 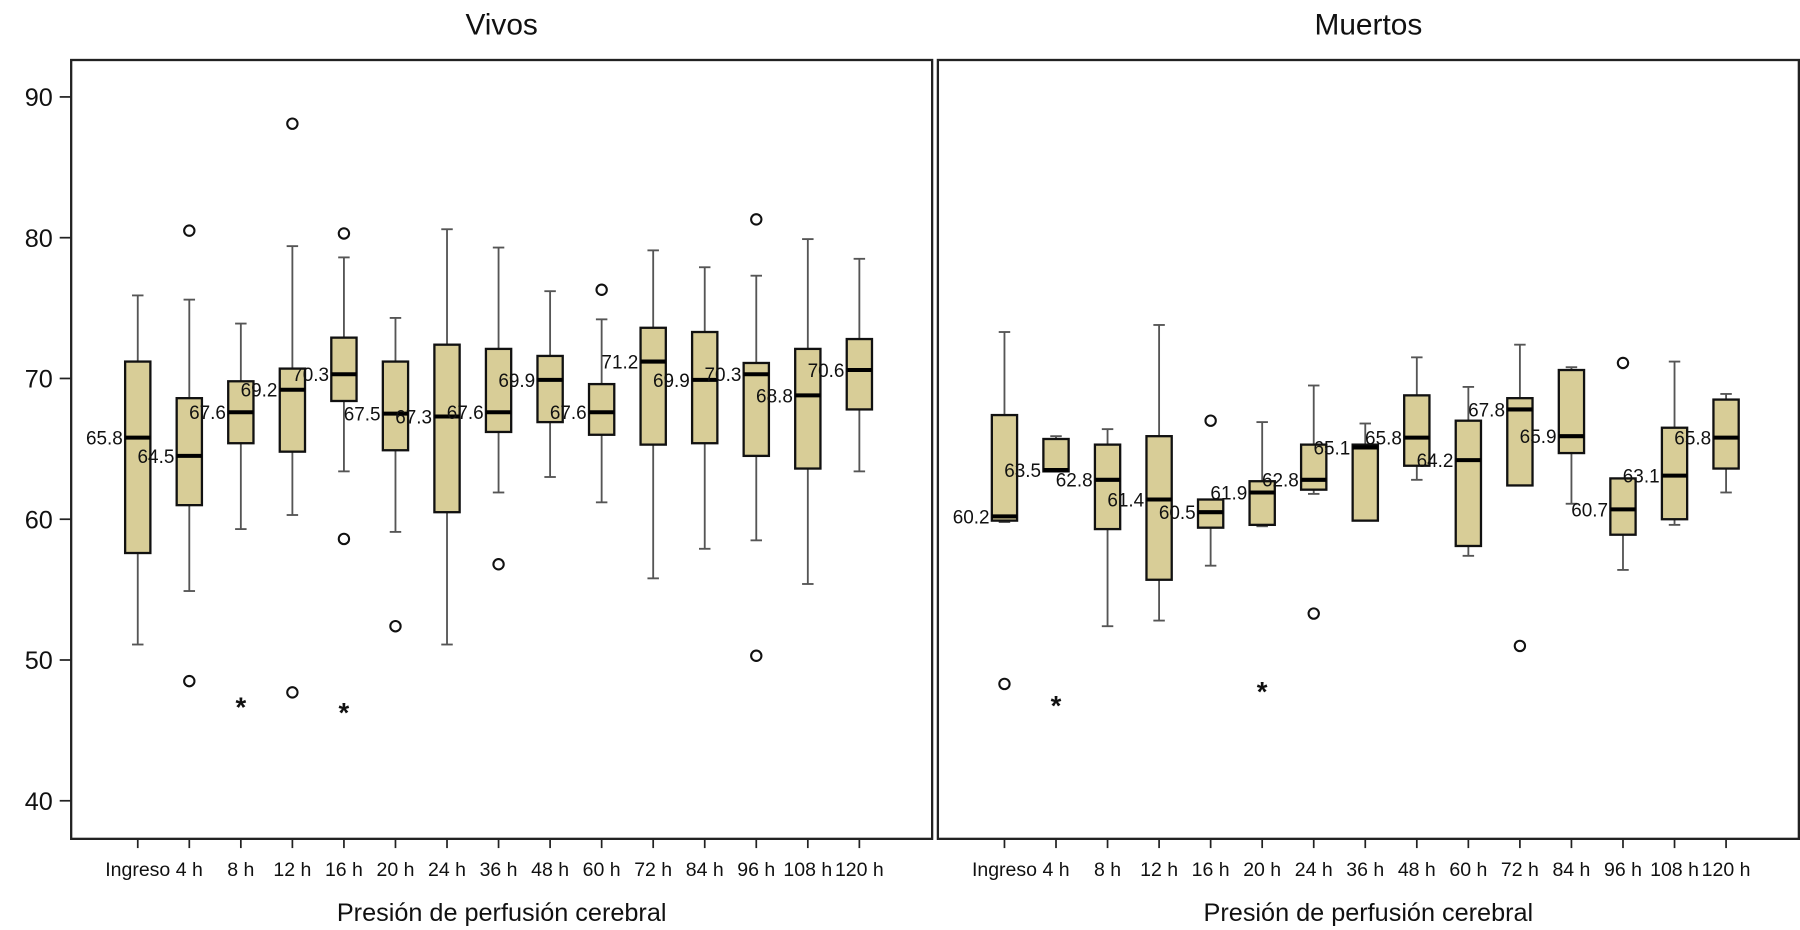 What do you see at coordinates (1192, 490) in the screenshot?
I see `box-16h: 60.5` at bounding box center [1192, 490].